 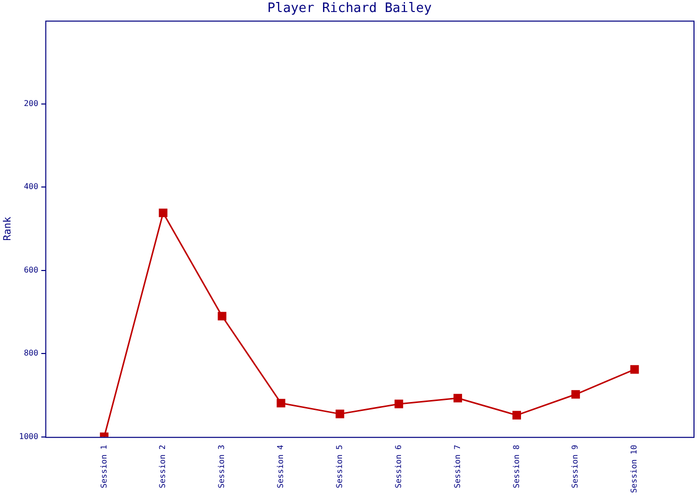 I want to click on x-tick-label: Session 7, so click(x=457, y=466).